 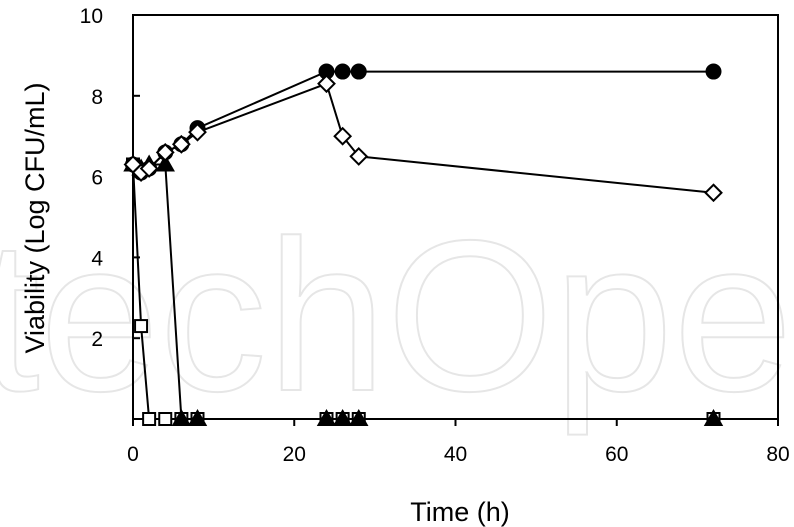 I want to click on x-tick-label: 20, so click(x=294, y=454).